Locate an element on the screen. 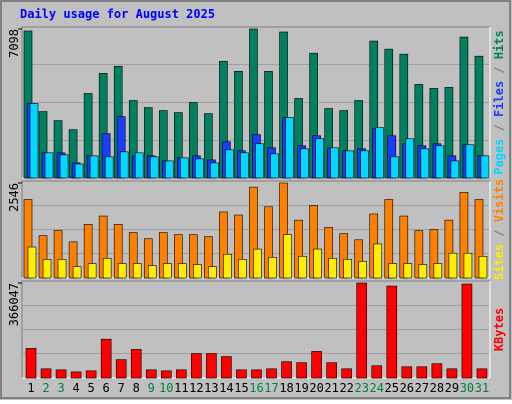 The height and width of the screenshot is (404, 512). x-tick-label: 29 is located at coordinates (452, 388).